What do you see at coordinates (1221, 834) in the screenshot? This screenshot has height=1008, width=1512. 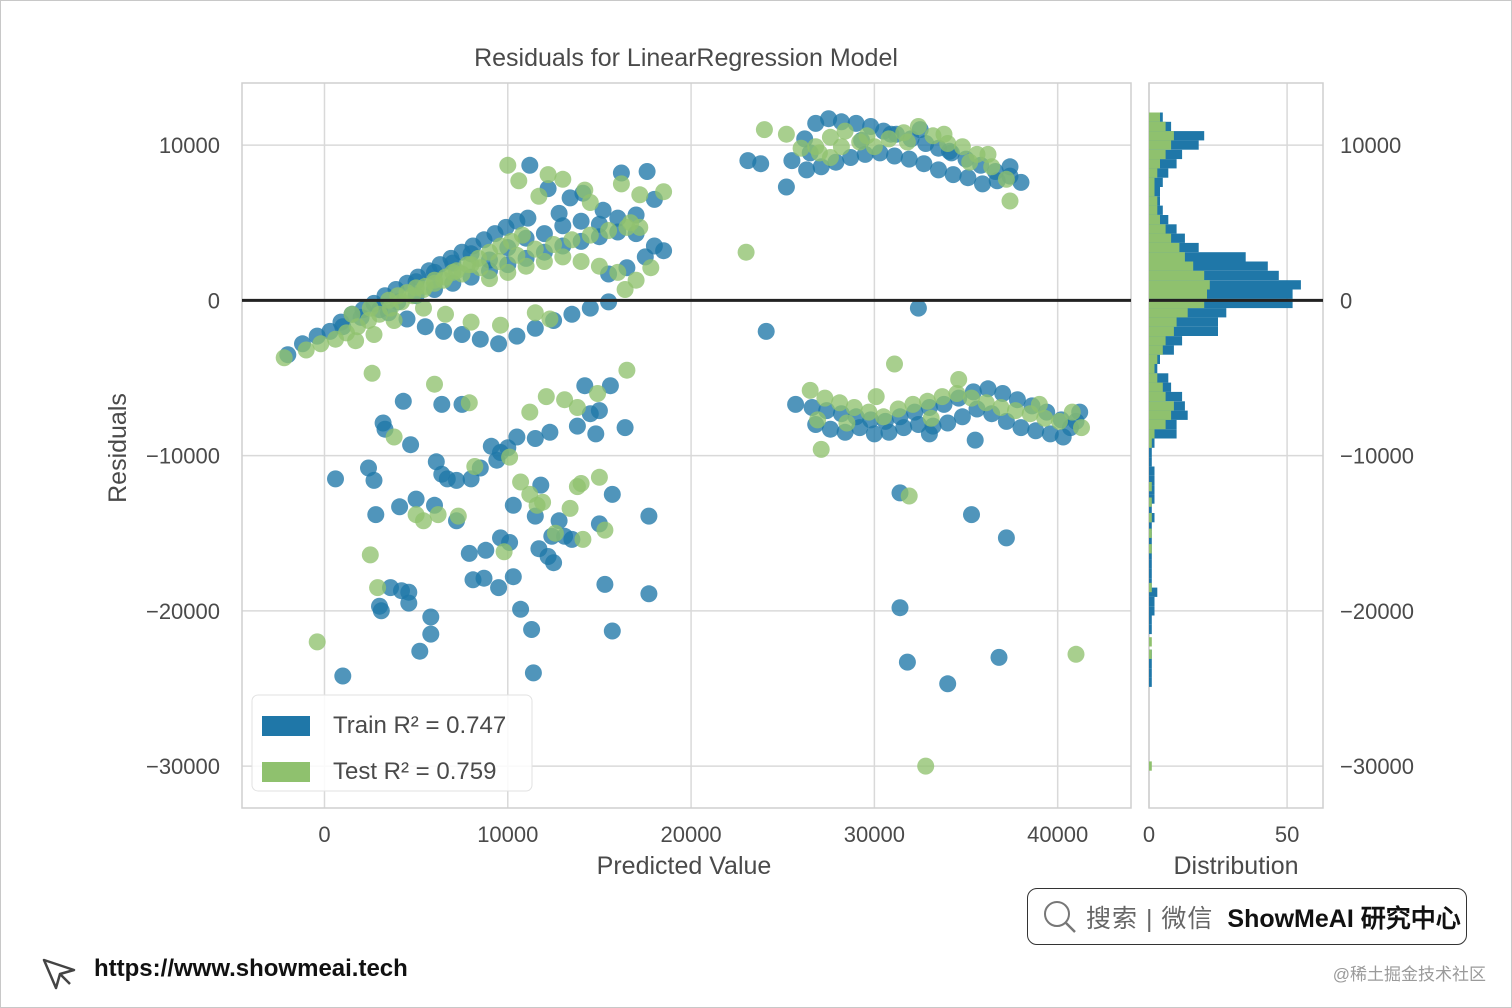 I see `distribution-x-ticks: 0 50` at bounding box center [1221, 834].